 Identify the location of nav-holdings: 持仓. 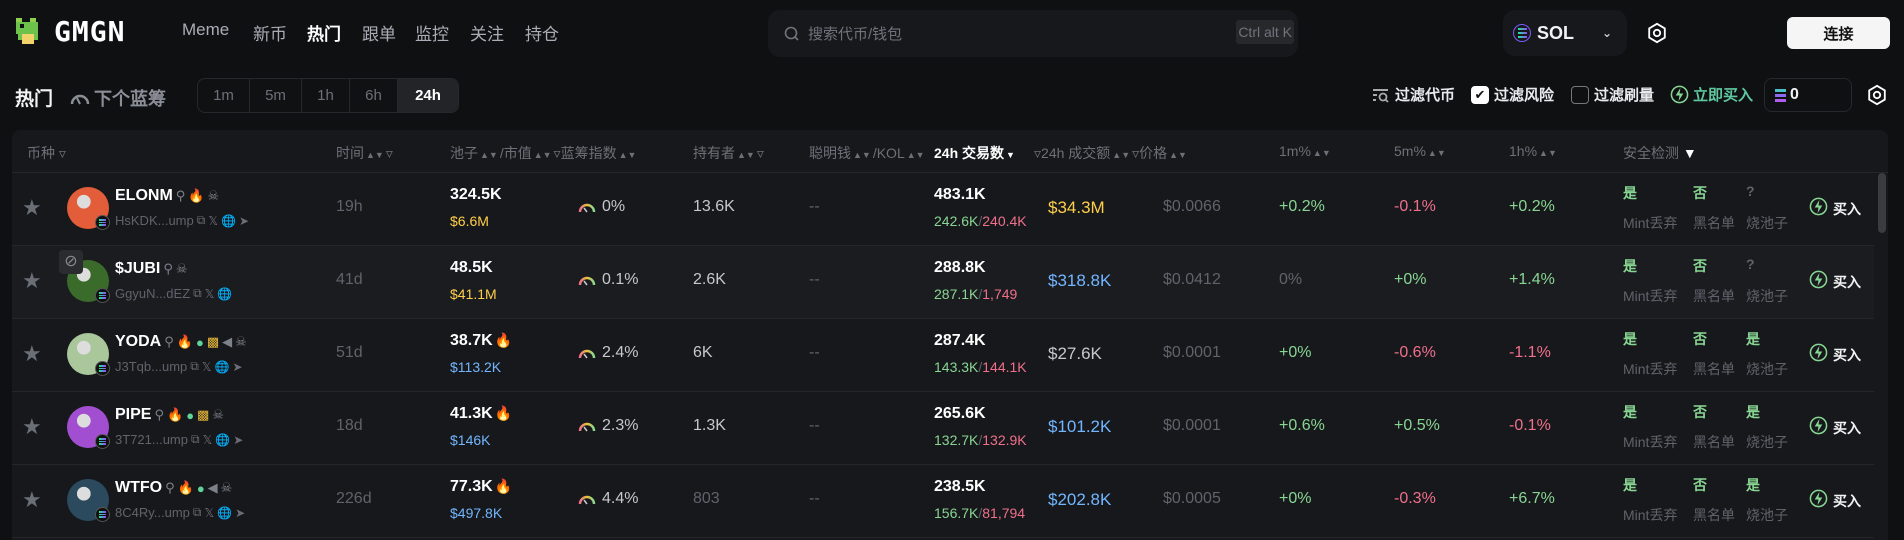
(542, 34).